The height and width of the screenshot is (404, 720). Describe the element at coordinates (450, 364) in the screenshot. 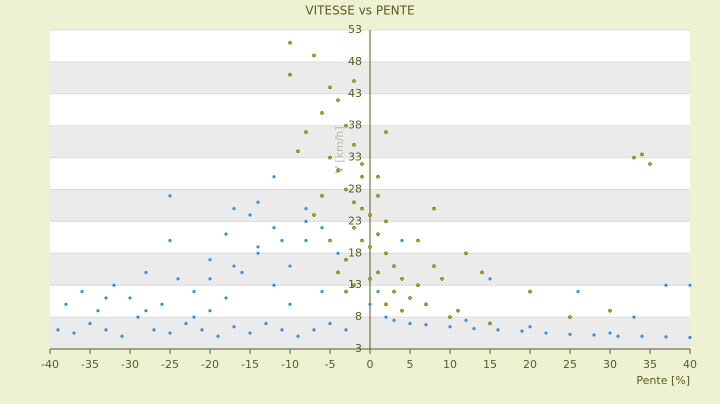

I see `x-tick-label: 10` at that location.